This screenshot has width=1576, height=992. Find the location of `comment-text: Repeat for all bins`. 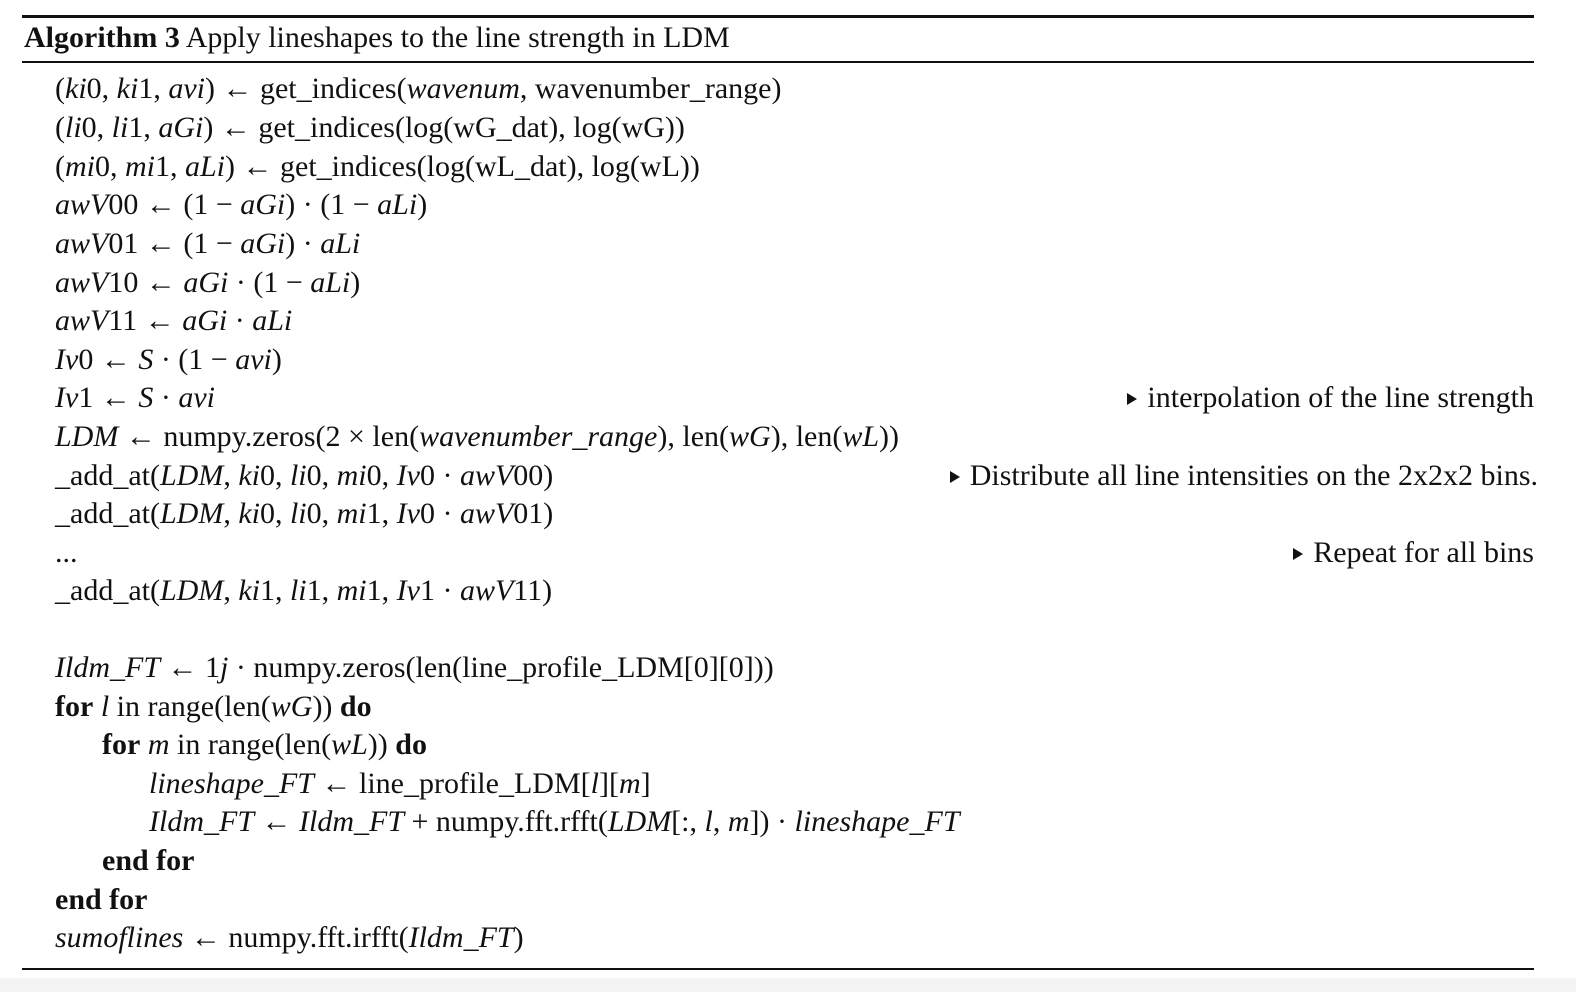

comment-text: Repeat for all bins is located at coordinates (1423, 552).